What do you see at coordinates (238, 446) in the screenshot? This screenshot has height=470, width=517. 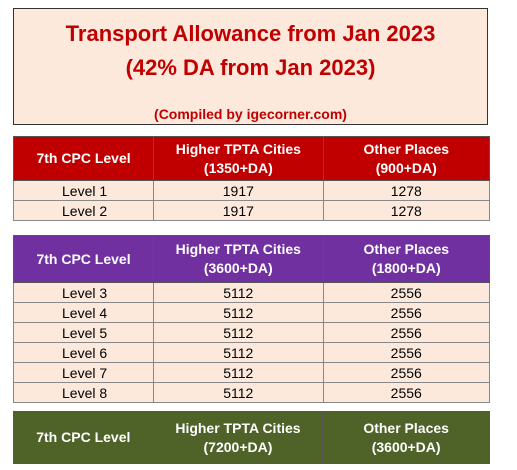 I see `header-higher-tpta-rate: (7200+DA)` at bounding box center [238, 446].